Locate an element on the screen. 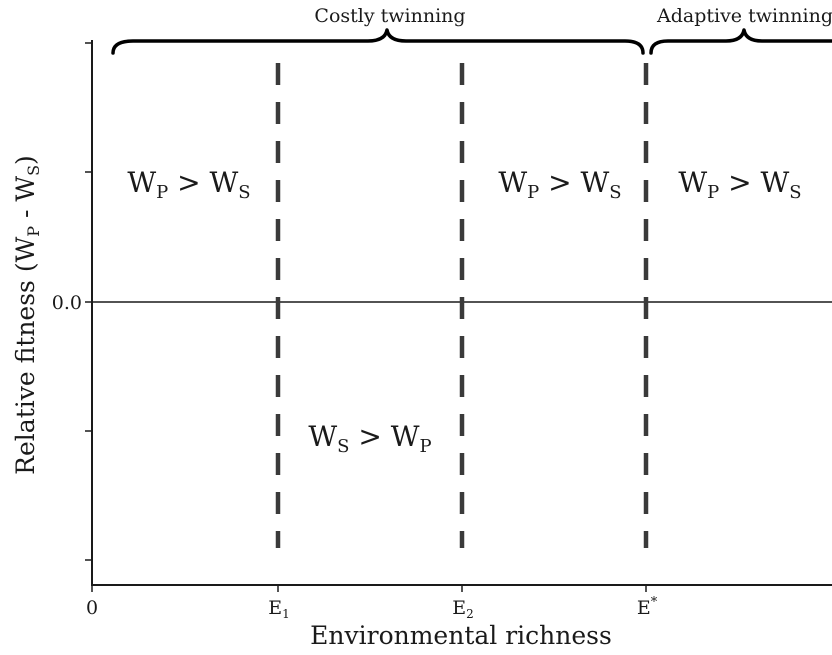 The width and height of the screenshot is (832, 655). x-tick-label-e1: E1 is located at coordinates (279, 609).